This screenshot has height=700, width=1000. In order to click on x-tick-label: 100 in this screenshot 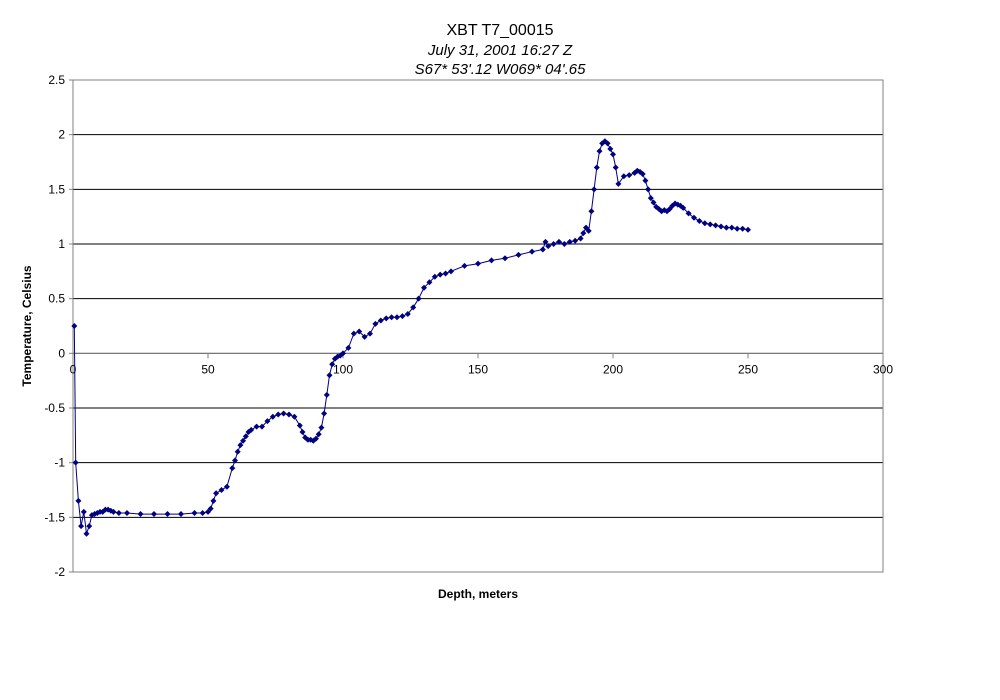, I will do `click(343, 369)`.